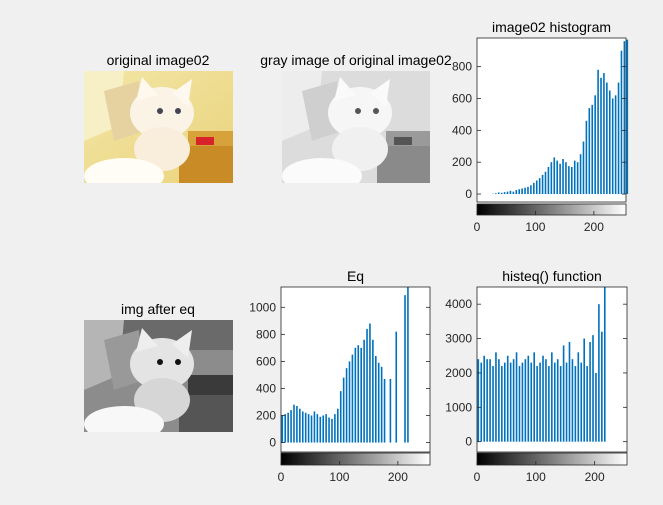 The height and width of the screenshot is (505, 663). Describe the element at coordinates (468, 442) in the screenshot. I see `y-tick-label: 0` at that location.